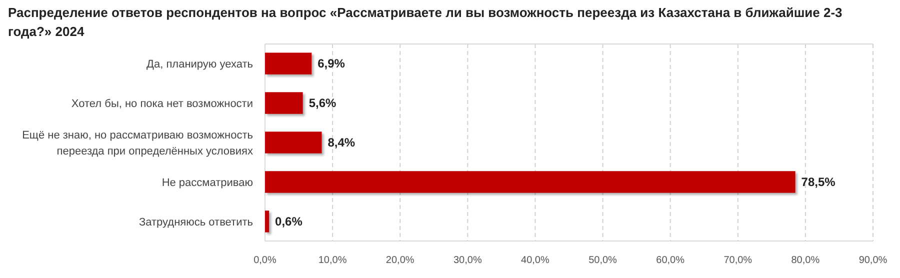 This screenshot has height=278, width=900. What do you see at coordinates (207, 182) in the screenshot?
I see `y-tick-label: Не рассматриваю` at bounding box center [207, 182].